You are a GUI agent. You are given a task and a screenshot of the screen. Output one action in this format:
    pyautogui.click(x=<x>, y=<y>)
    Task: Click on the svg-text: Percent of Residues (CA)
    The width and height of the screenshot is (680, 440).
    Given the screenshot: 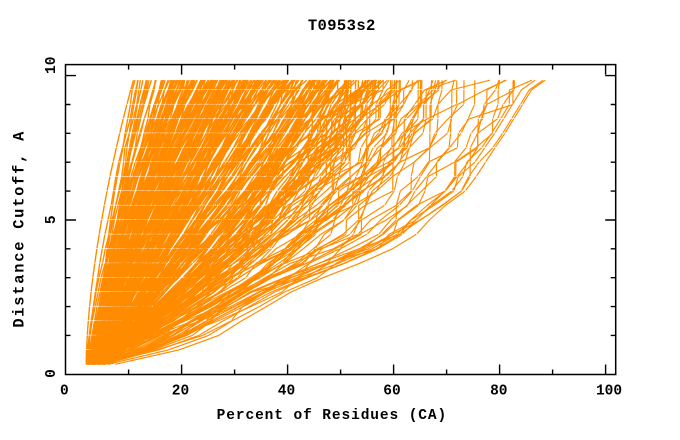 What is the action you would take?
    pyautogui.click(x=332, y=416)
    